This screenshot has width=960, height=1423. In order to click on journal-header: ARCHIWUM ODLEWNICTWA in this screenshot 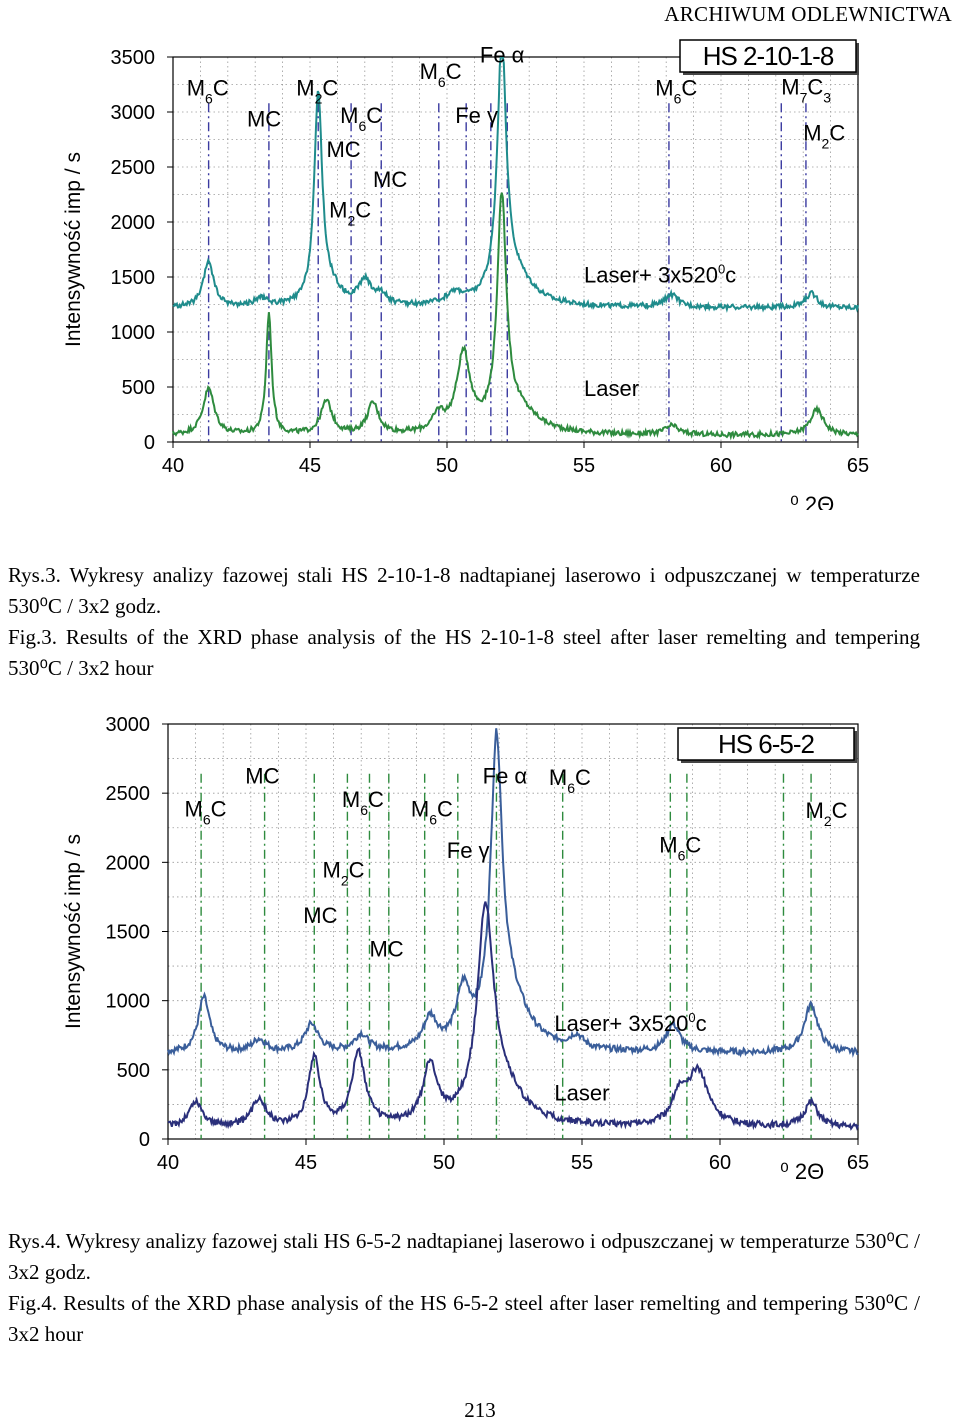, I will do `click(808, 14)`.